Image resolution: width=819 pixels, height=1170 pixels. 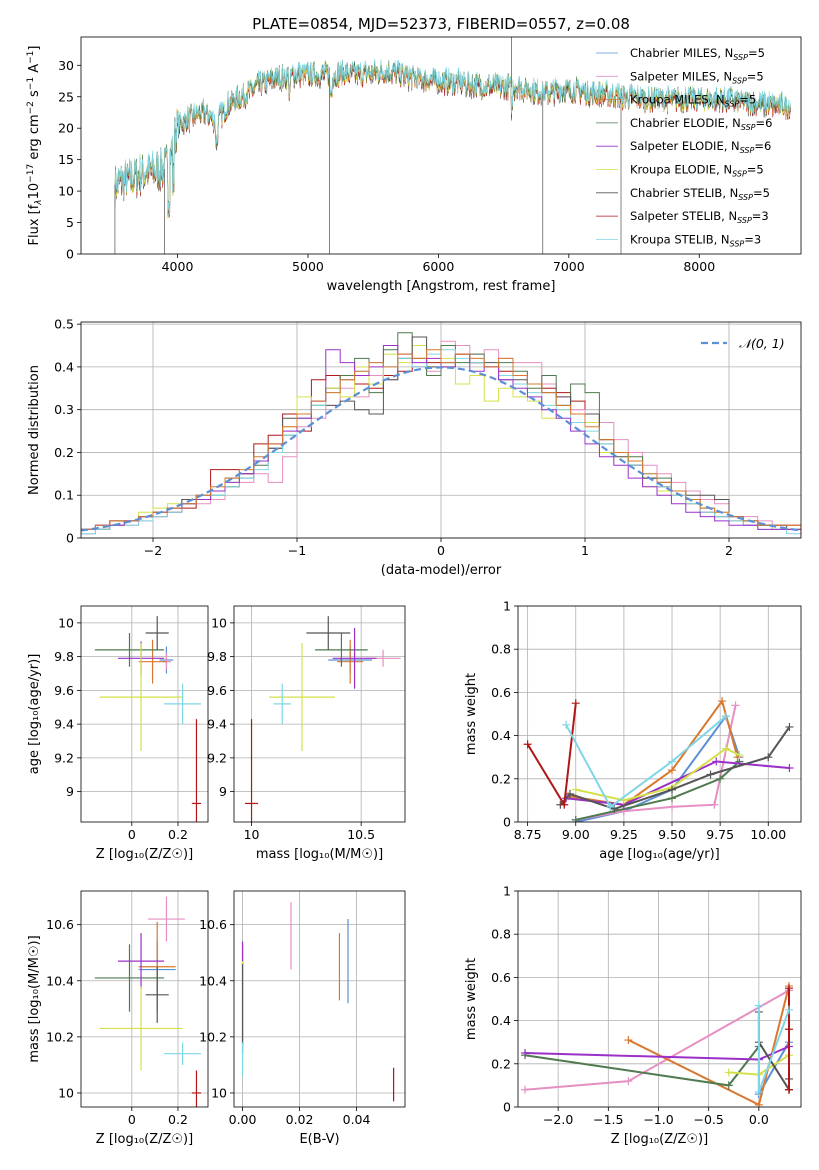 I want to click on x-tick-label: 9.25, so click(x=624, y=834).